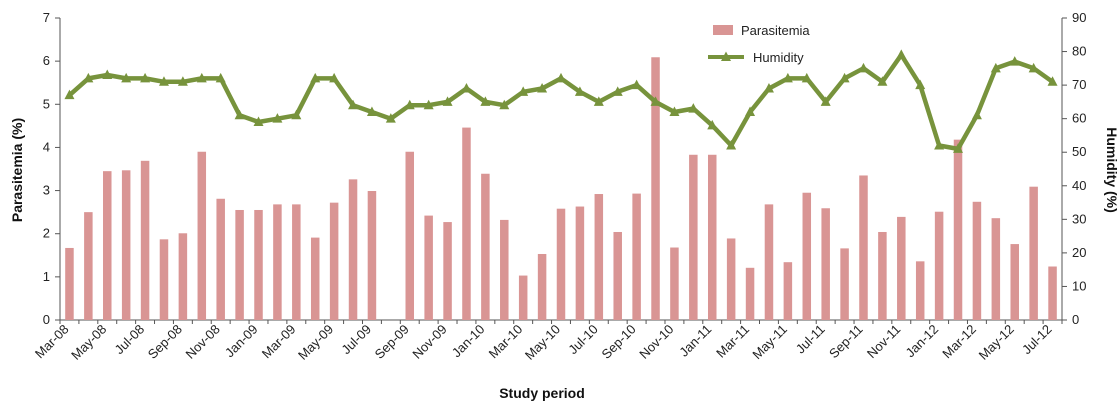 The width and height of the screenshot is (1120, 402). I want to click on right-tick-label: 10, so click(1079, 285).